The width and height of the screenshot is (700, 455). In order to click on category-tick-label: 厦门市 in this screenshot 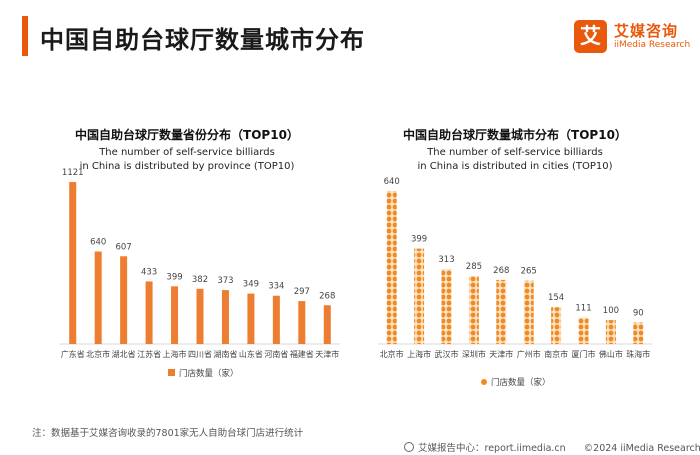, I will do `click(584, 354)`.